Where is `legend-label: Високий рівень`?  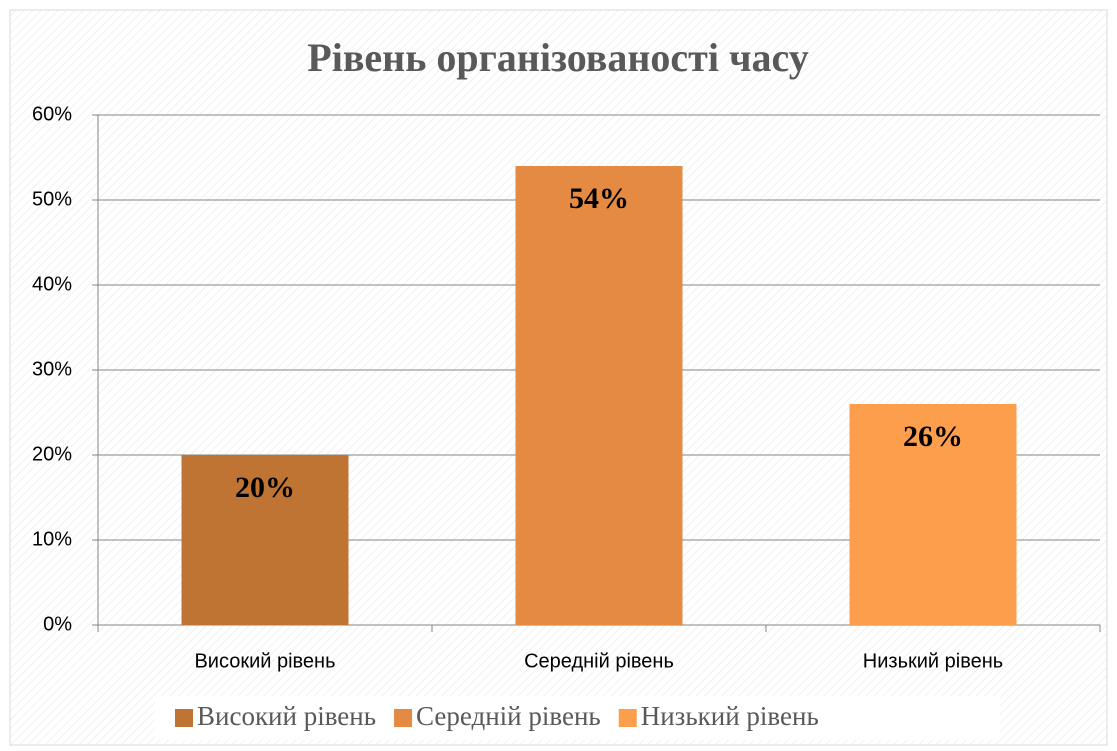
legend-label: Високий рівень is located at coordinates (286, 716).